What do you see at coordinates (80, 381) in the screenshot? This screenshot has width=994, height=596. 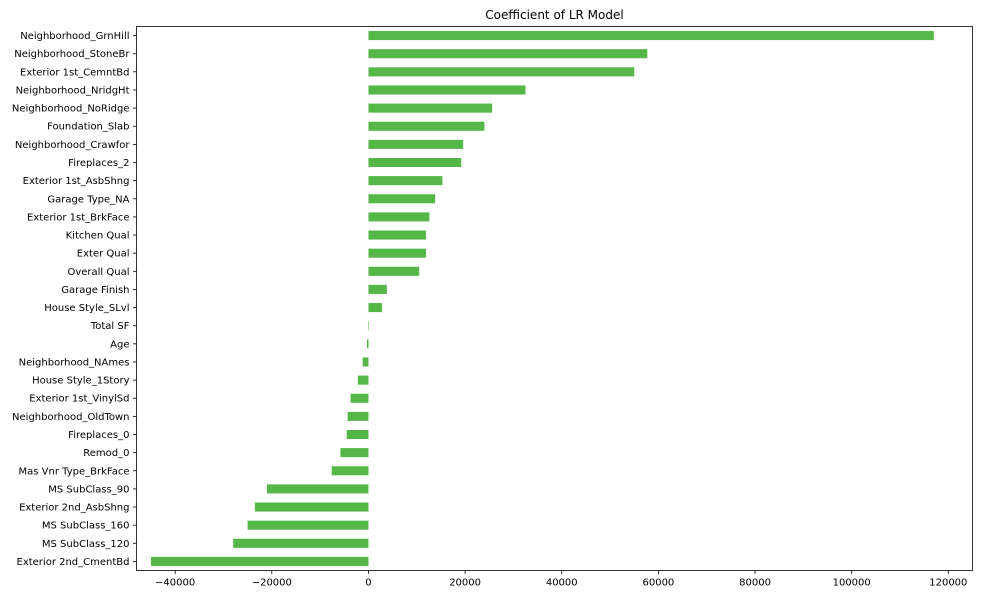 I see `y-tick-label: House Style_1Story` at bounding box center [80, 381].